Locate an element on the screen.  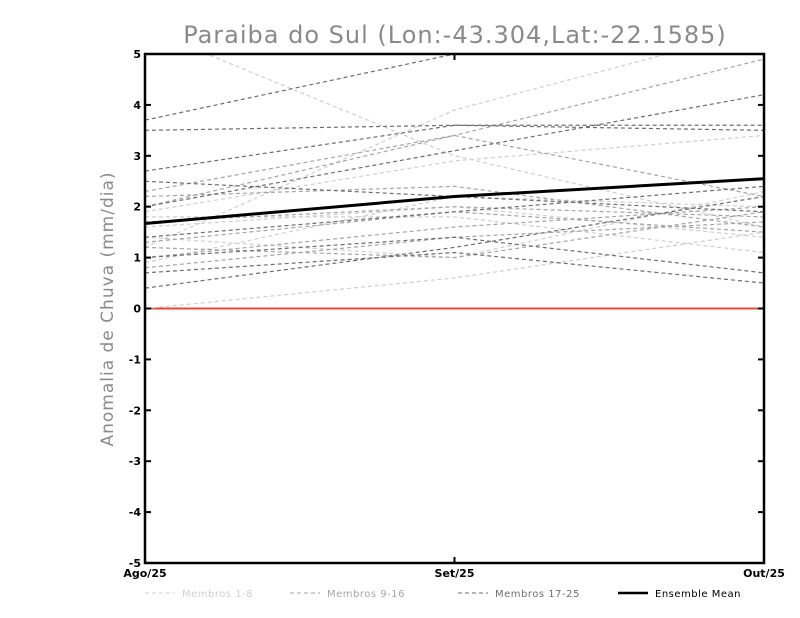
member-line-m5 is located at coordinates (454, 235).